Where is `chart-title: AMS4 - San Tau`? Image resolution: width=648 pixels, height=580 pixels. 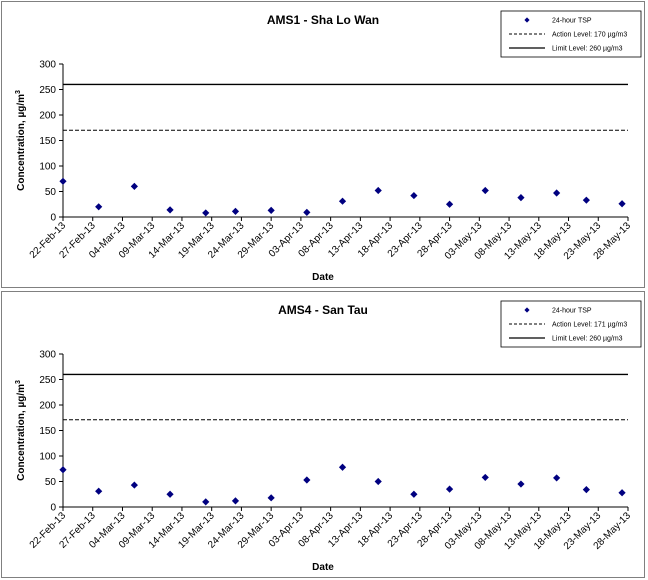 chart-title: AMS4 - San Tau is located at coordinates (323, 310).